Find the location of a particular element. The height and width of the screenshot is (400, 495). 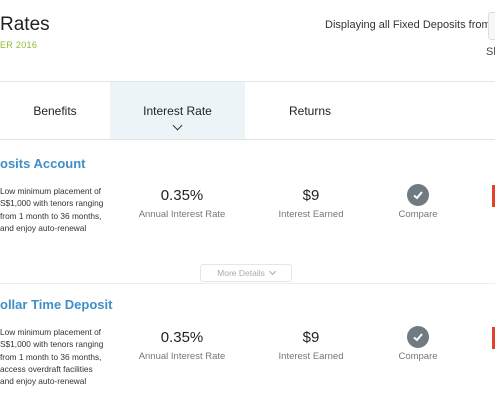

more-details-label: More Details is located at coordinates (241, 273).